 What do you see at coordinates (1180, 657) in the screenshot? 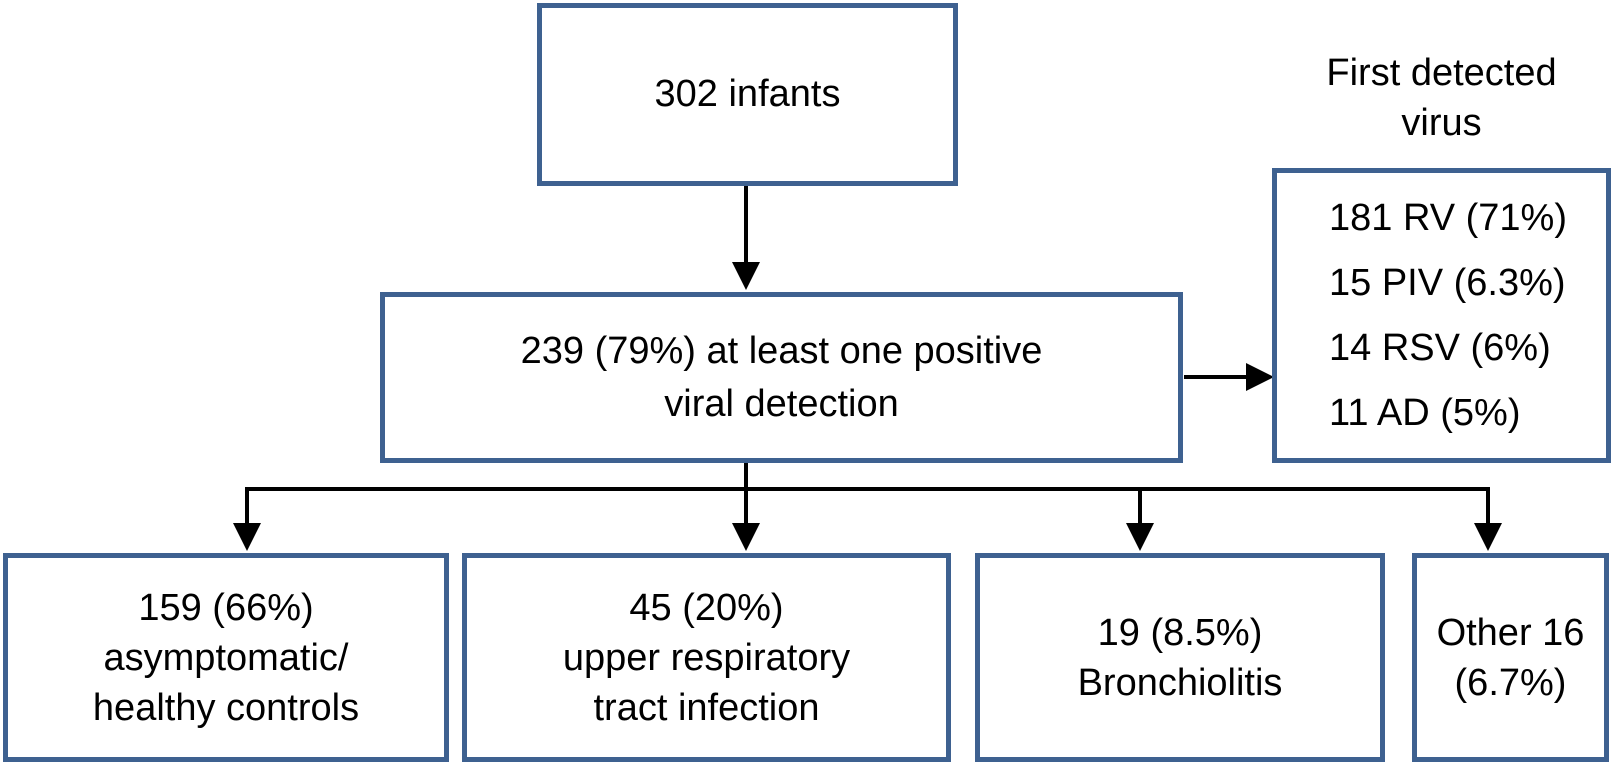
I see `node-outcome-bronchiolitis: 19 (8.5%) Bronchiolitis` at bounding box center [1180, 657].